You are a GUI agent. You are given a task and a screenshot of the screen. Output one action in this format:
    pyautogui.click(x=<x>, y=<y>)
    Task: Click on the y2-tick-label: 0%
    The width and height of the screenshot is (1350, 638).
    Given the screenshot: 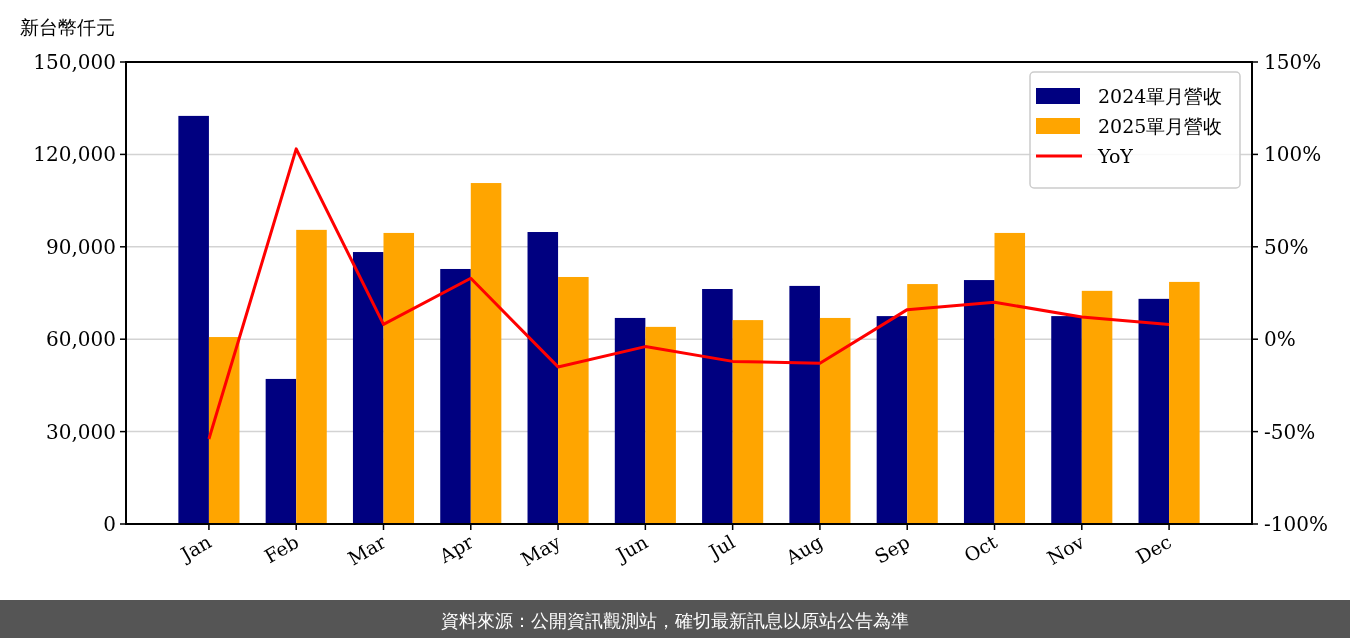 What is the action you would take?
    pyautogui.click(x=1280, y=339)
    